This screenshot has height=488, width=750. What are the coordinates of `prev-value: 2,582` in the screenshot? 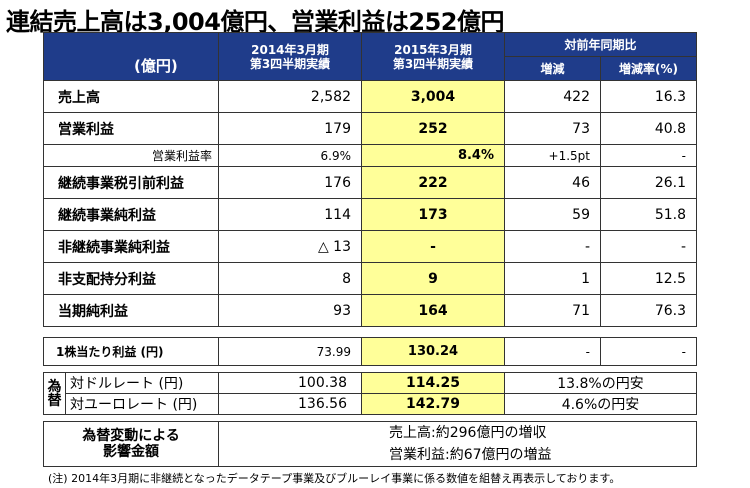 It's located at (290, 96).